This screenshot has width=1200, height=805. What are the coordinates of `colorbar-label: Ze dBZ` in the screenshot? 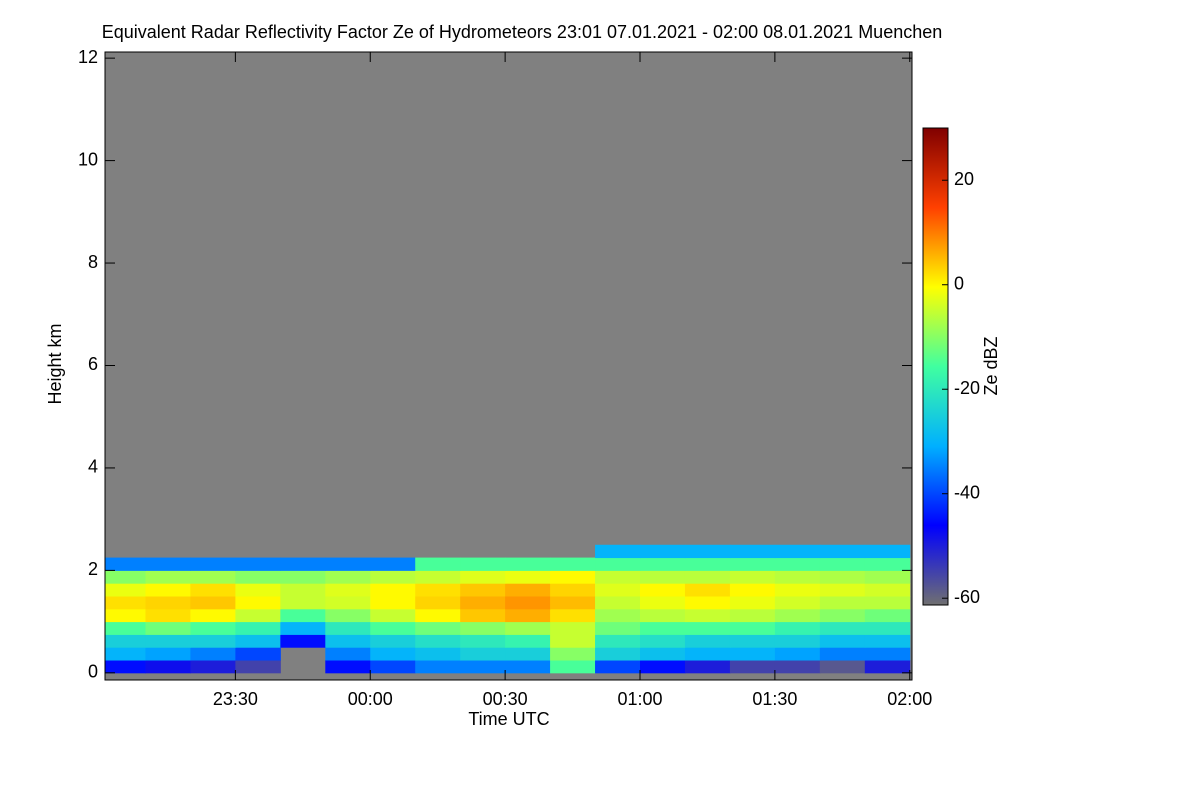 It's located at (991, 365).